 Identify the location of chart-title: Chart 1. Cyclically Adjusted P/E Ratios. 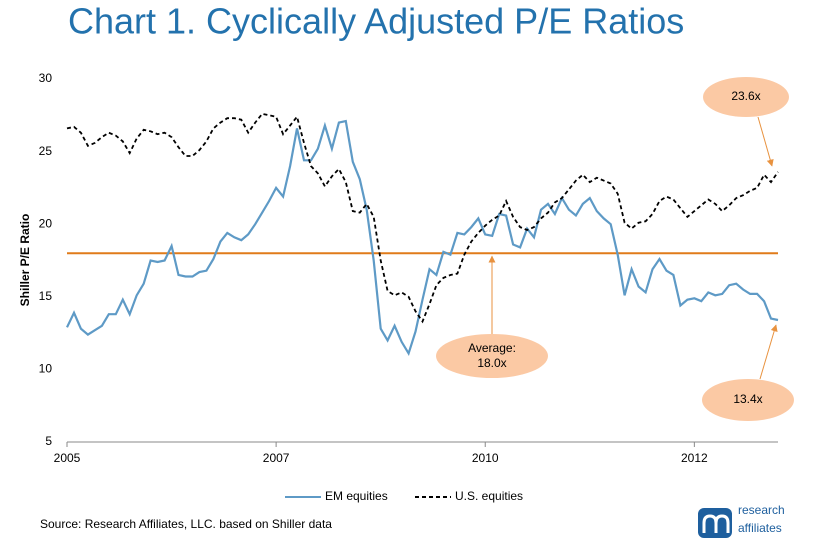
(376, 21).